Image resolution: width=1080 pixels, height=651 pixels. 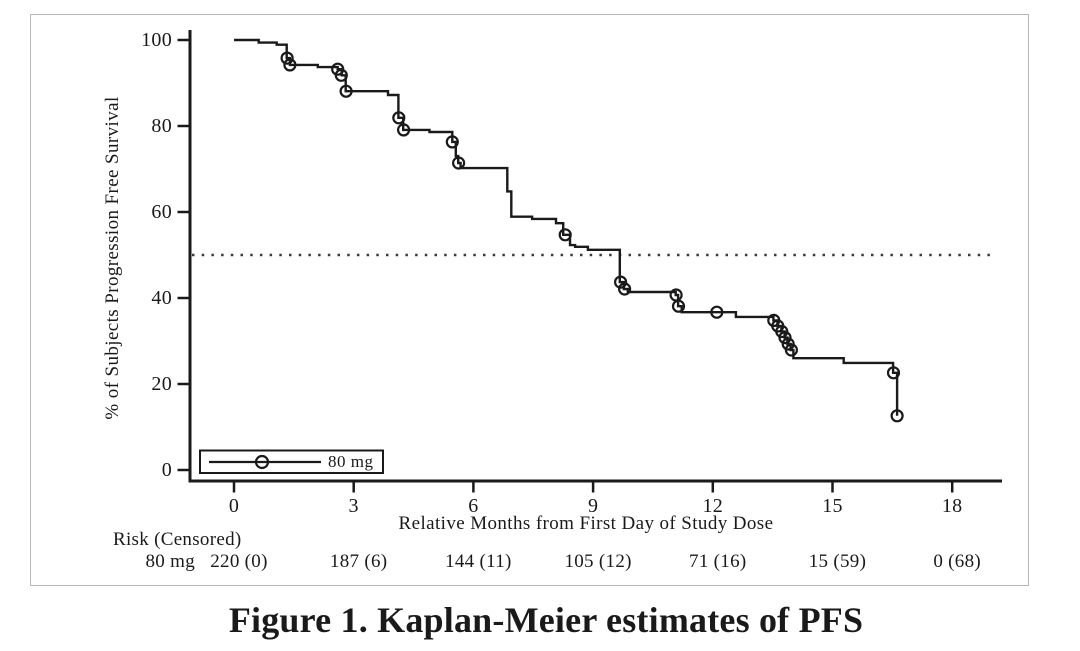 I want to click on x-tick-label: 18, so click(x=952, y=506).